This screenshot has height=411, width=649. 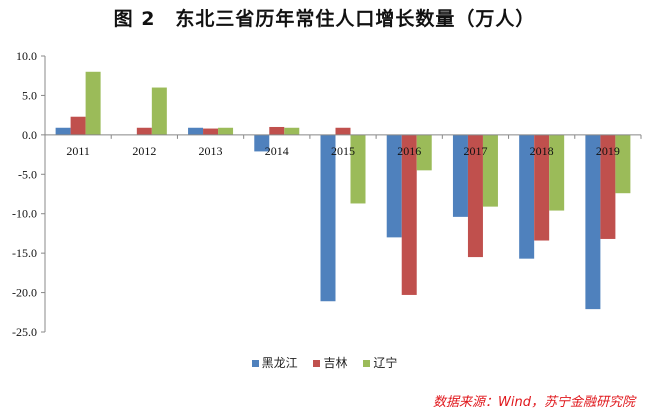 I want to click on y-tick-label: -10.0, so click(x=24, y=214).